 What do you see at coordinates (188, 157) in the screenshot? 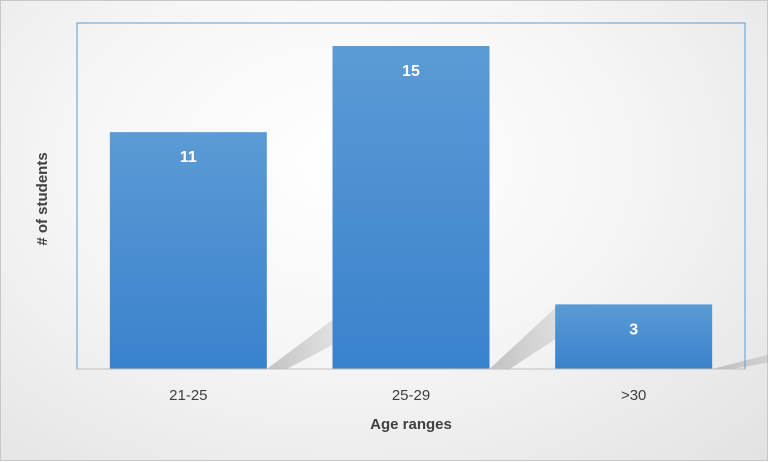
I see `bar-value-label: 11` at bounding box center [188, 157].